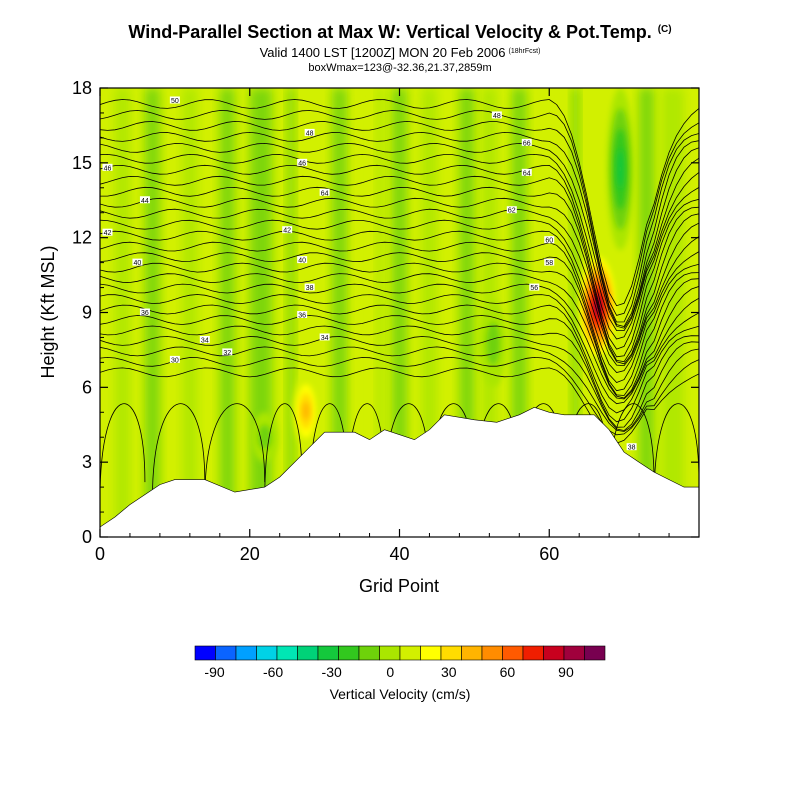 This screenshot has height=800, width=800. Describe the element at coordinates (449, 672) in the screenshot. I see `colorbar-tick-label: 30` at that location.